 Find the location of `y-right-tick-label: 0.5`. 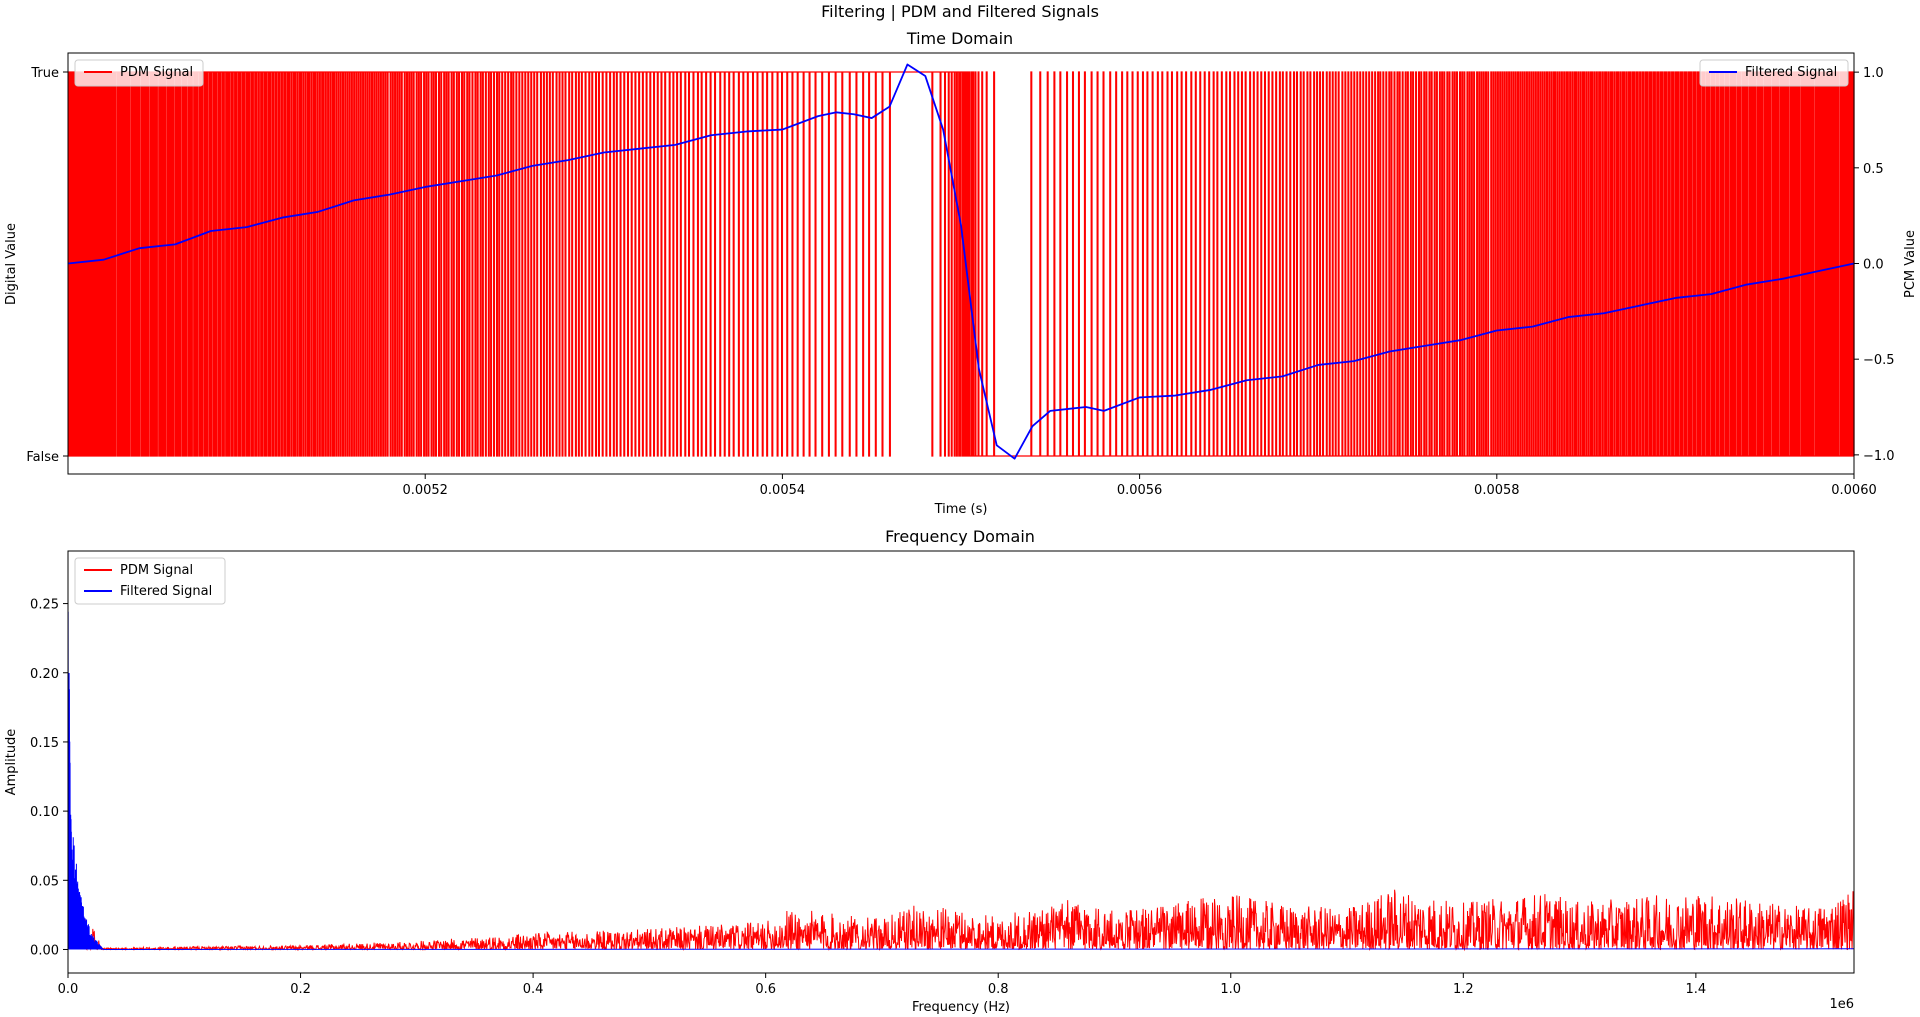

y-right-tick-label: 0.5 is located at coordinates (1873, 169).